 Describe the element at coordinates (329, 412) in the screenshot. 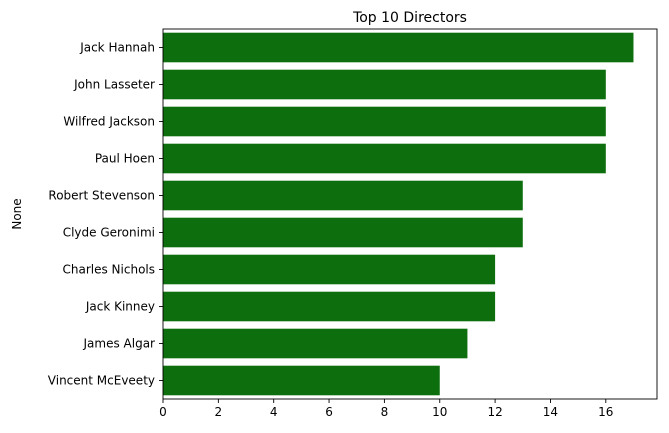

I see `x-tick-label: 6` at that location.